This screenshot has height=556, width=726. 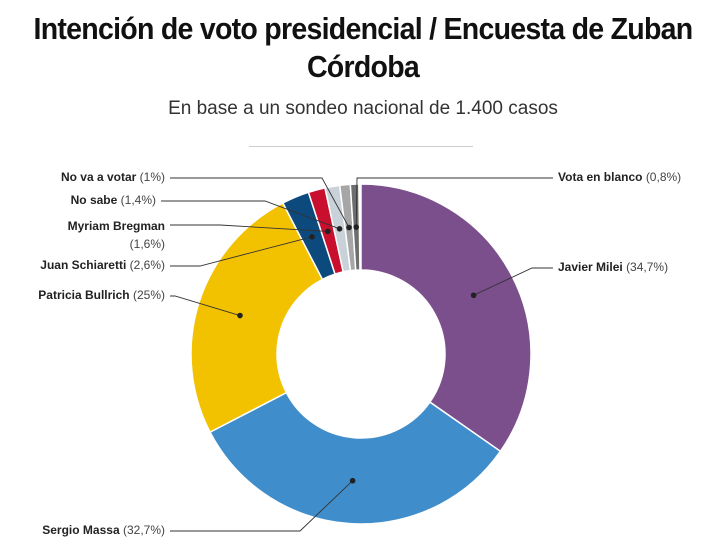 What do you see at coordinates (152, 177) in the screenshot?
I see `slice-label-value: (1%)` at bounding box center [152, 177].